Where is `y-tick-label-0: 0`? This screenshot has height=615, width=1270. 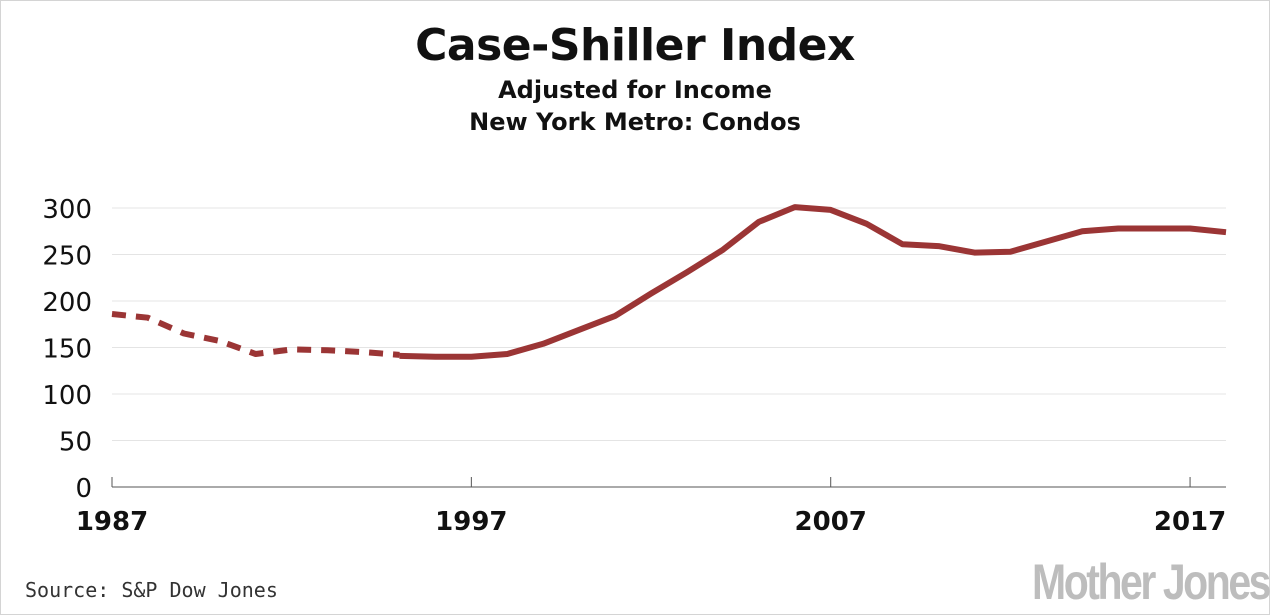
y-tick-label-0: 0 is located at coordinates (83, 489).